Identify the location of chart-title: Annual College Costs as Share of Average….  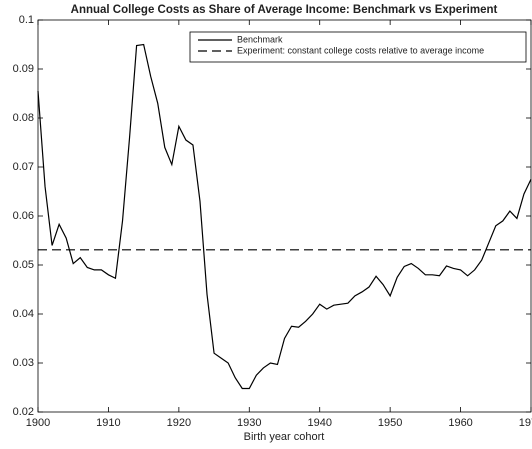
(284, 10).